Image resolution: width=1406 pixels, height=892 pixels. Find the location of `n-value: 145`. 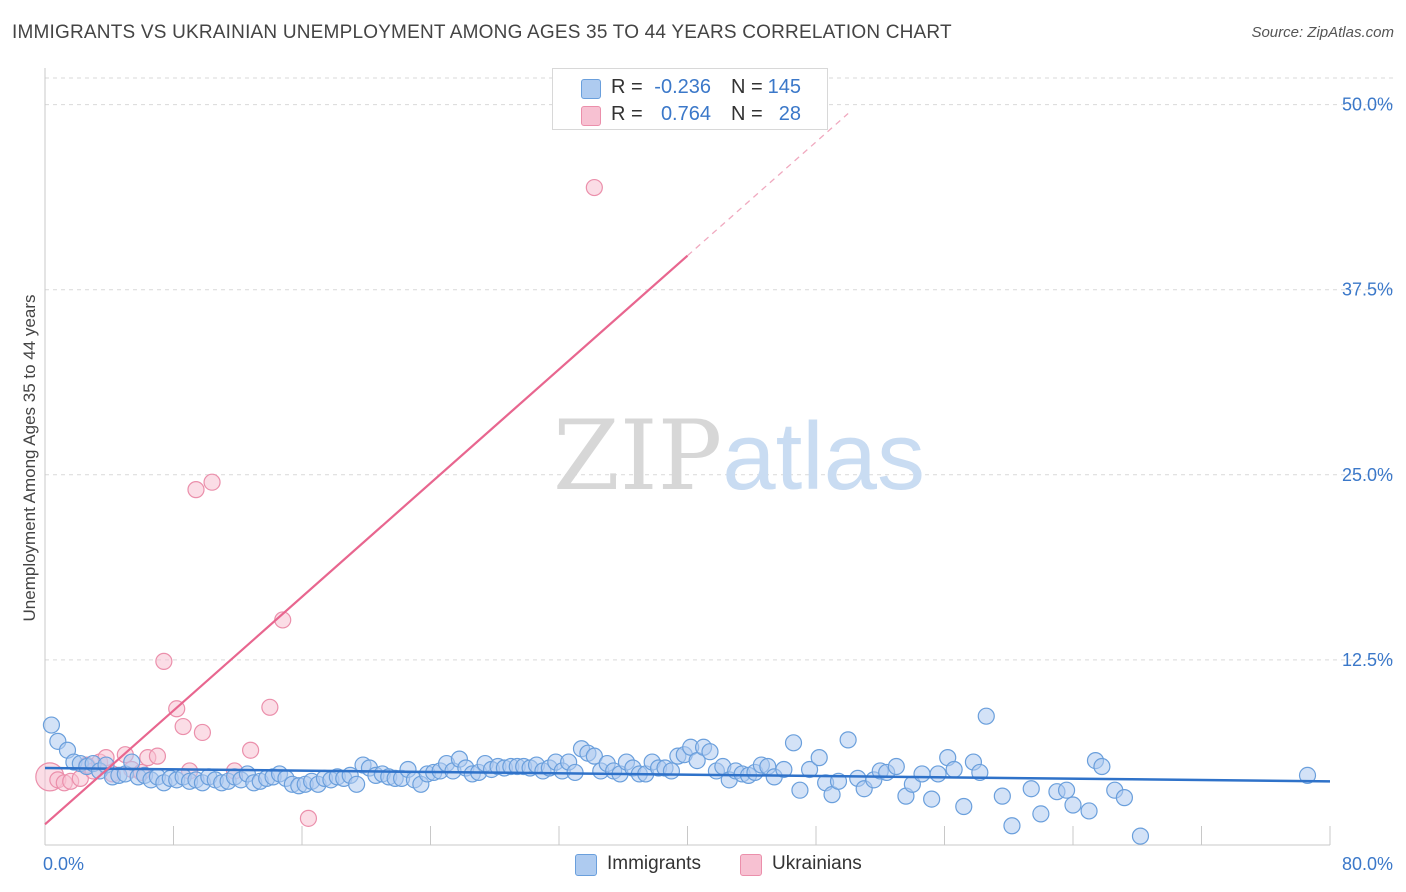

n-value: 145 is located at coordinates (784, 87).